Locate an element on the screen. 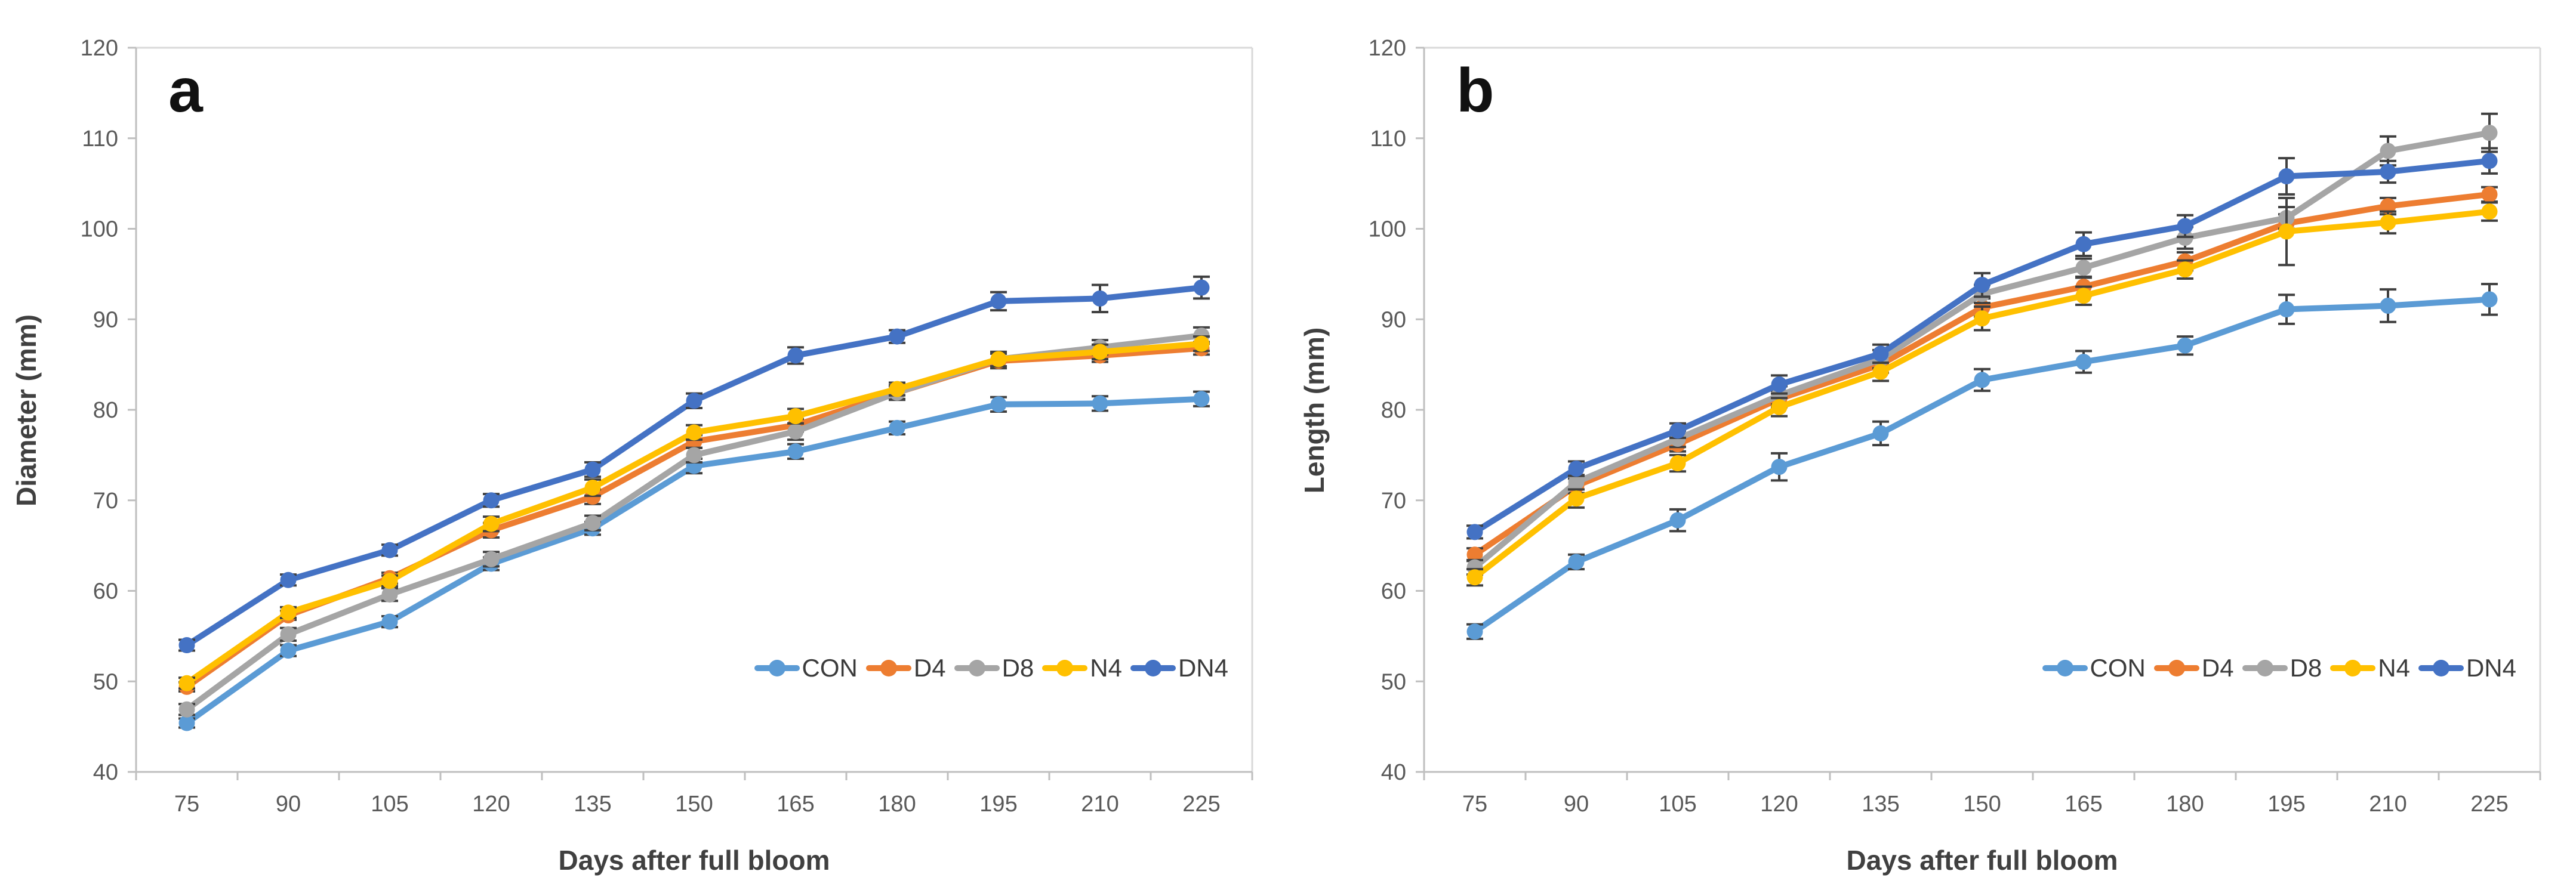 Image resolution: width=2576 pixels, height=896 pixels. legend-item-con: CON is located at coordinates (806, 668).